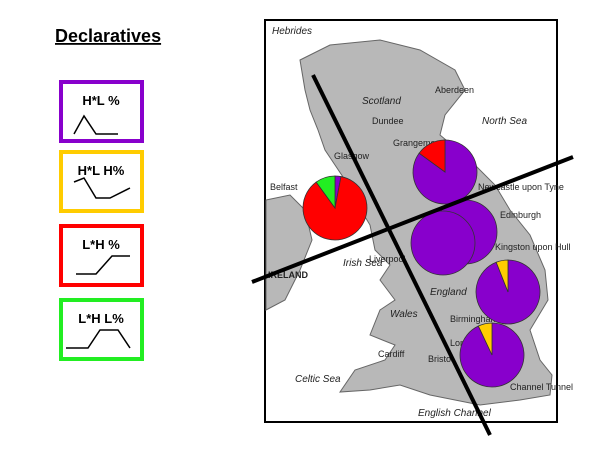  I want to click on map-label: Irish Sea, so click(363, 263).